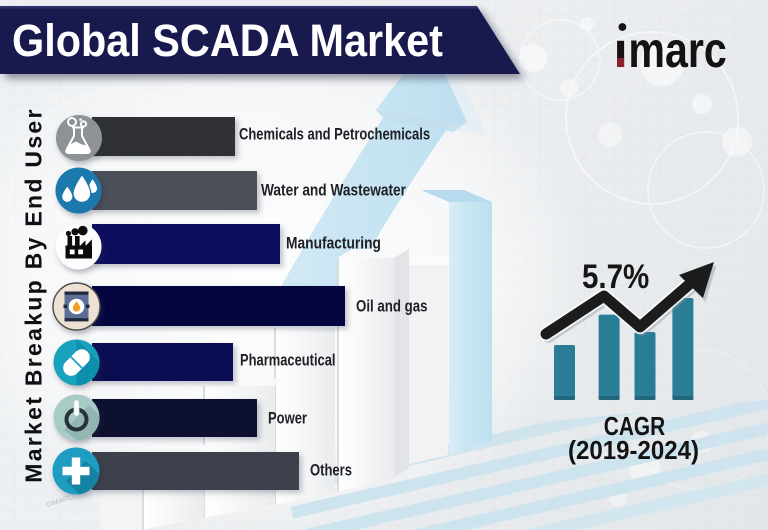 This screenshot has width=768, height=530. What do you see at coordinates (677, 47) in the screenshot?
I see `svg-text: marc` at bounding box center [677, 47].